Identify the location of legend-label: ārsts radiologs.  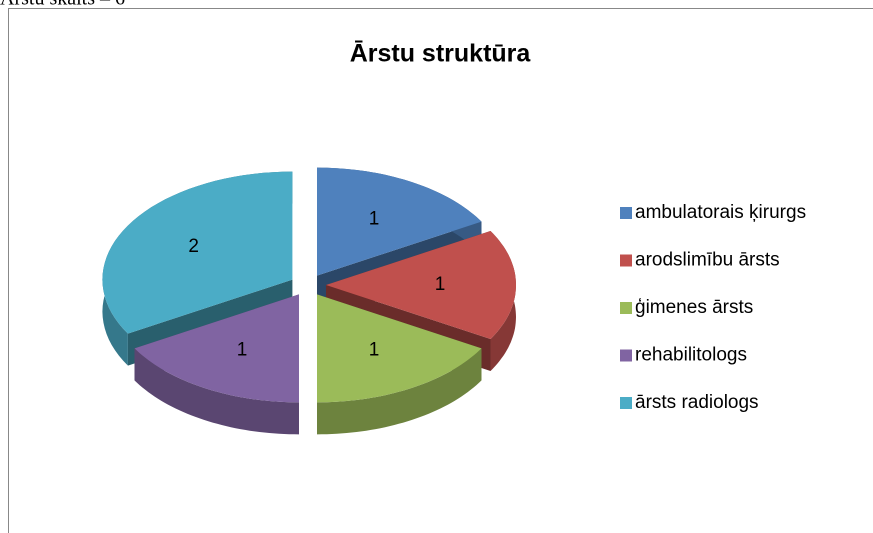
(697, 402).